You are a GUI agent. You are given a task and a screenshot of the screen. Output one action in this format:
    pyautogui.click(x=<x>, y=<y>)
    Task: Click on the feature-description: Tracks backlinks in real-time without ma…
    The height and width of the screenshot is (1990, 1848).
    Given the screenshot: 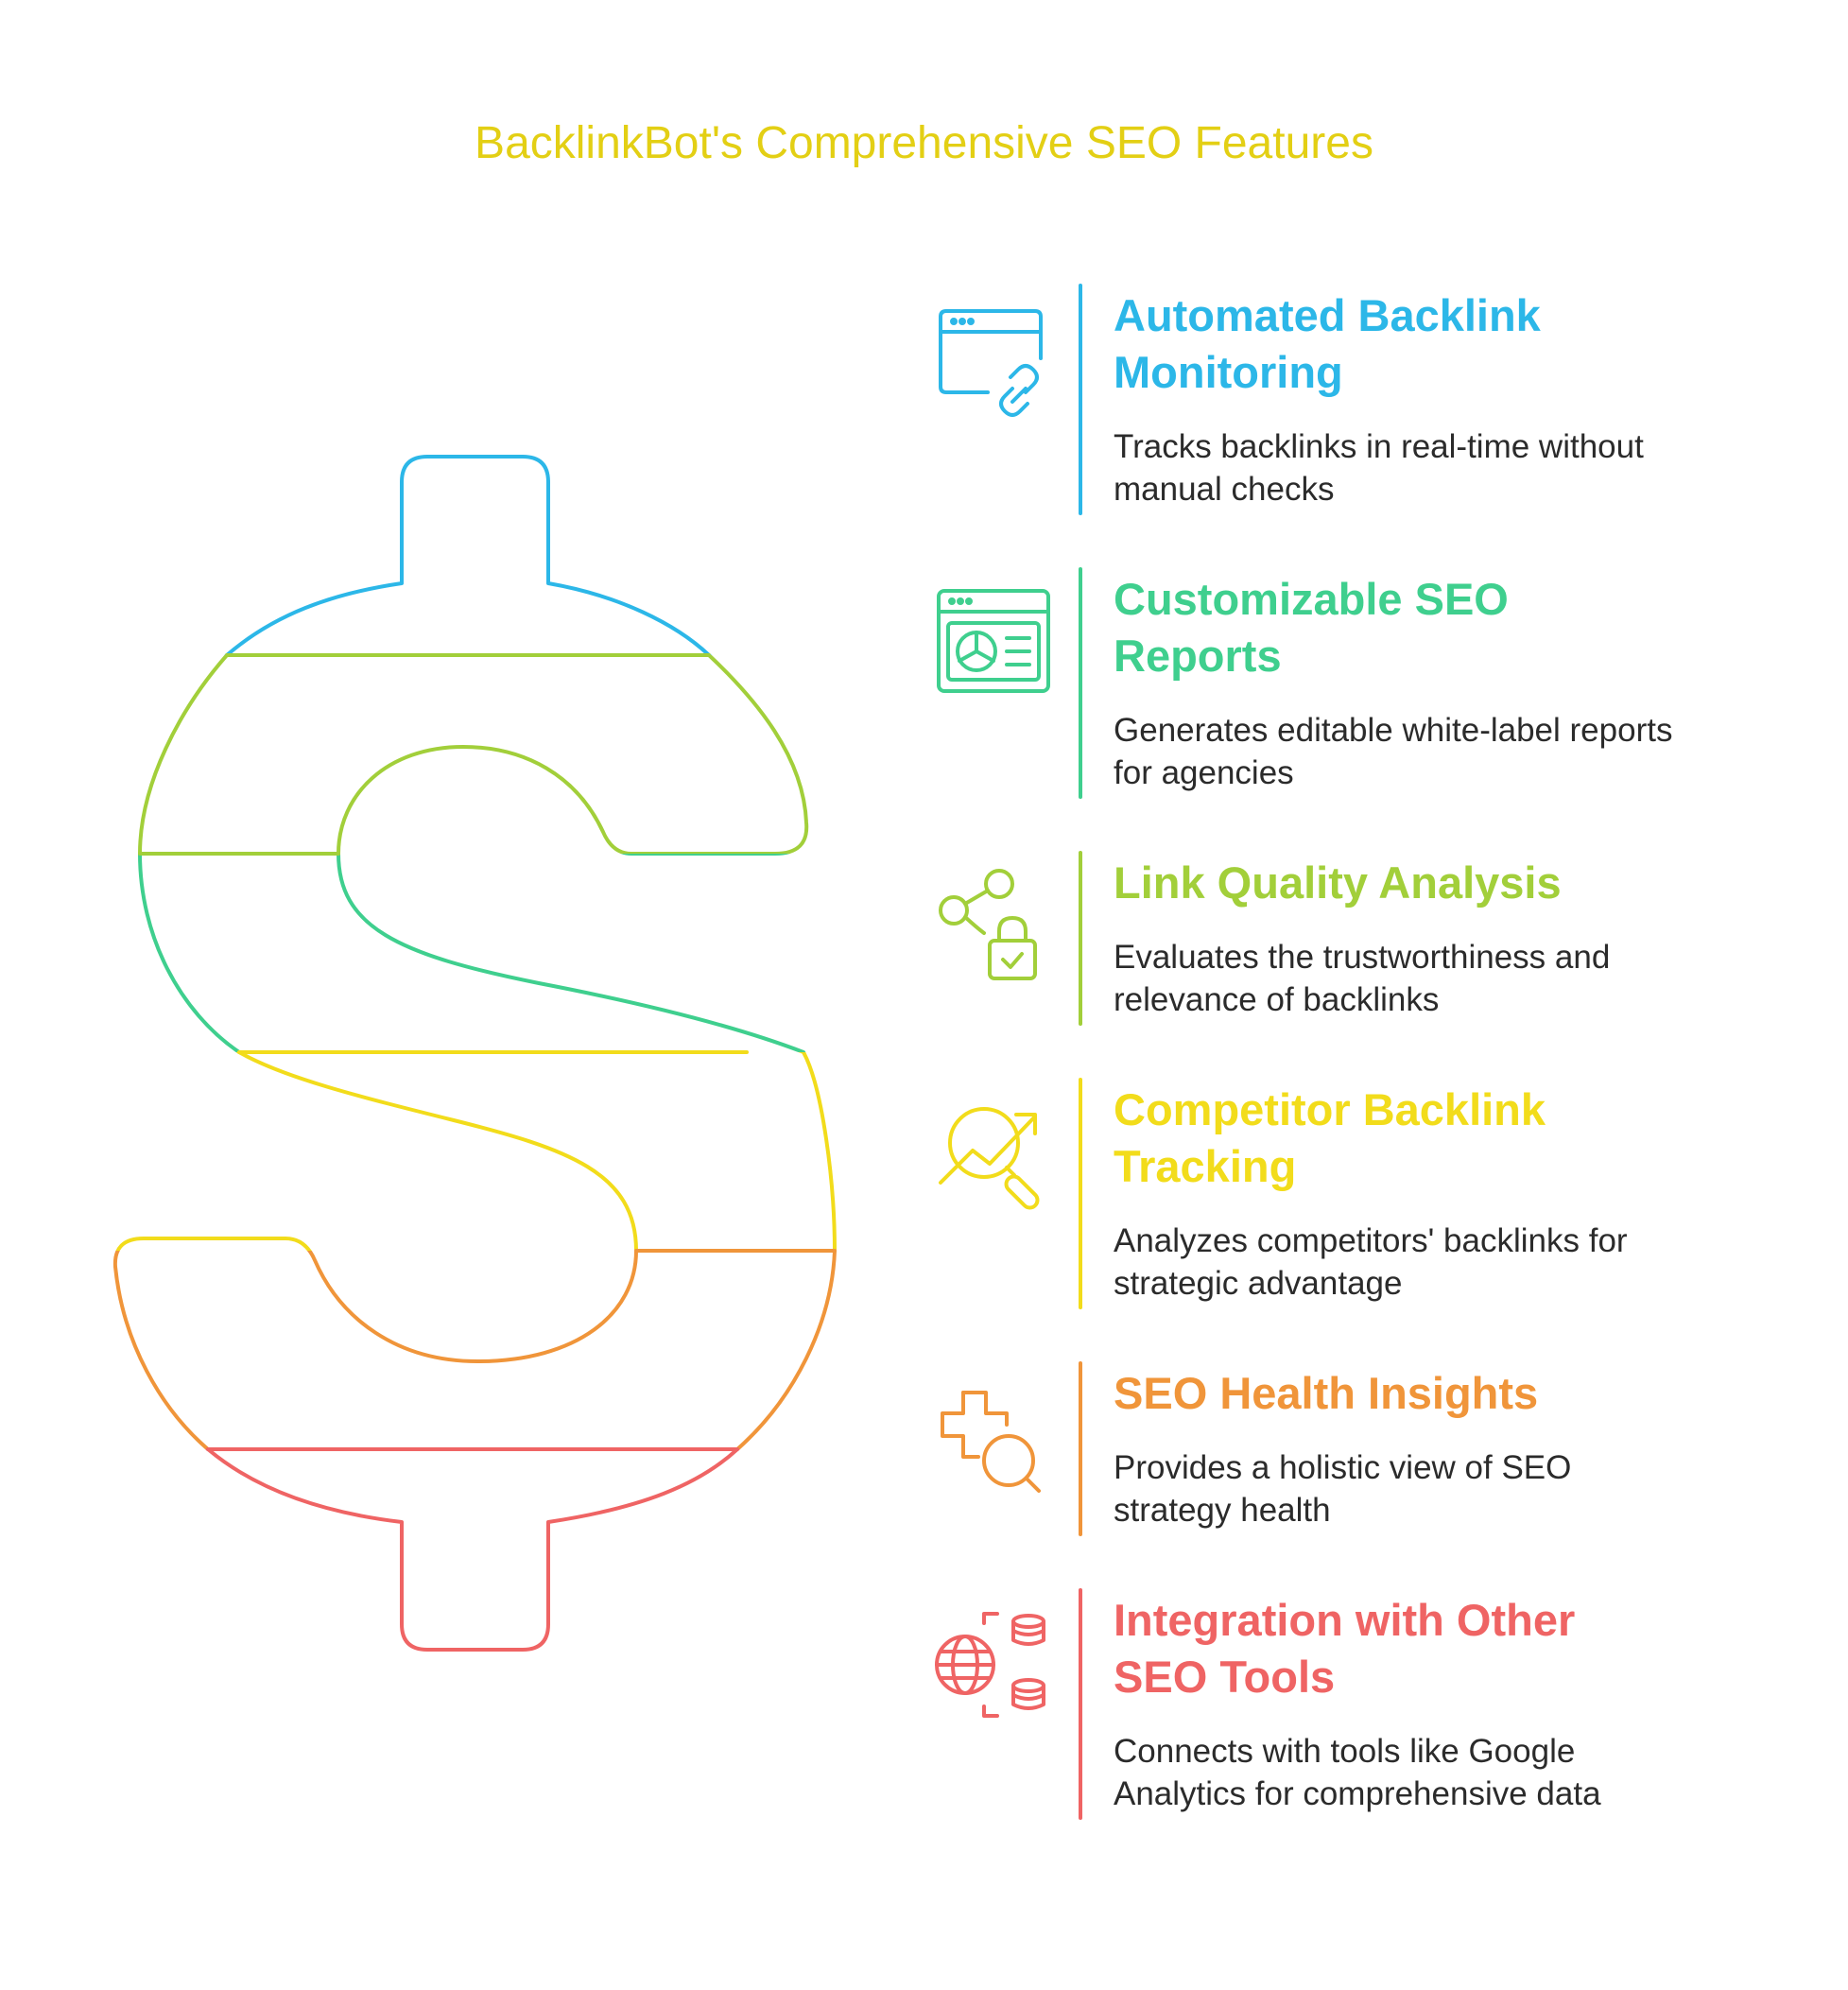 What is the action you would take?
    pyautogui.click(x=1379, y=468)
    